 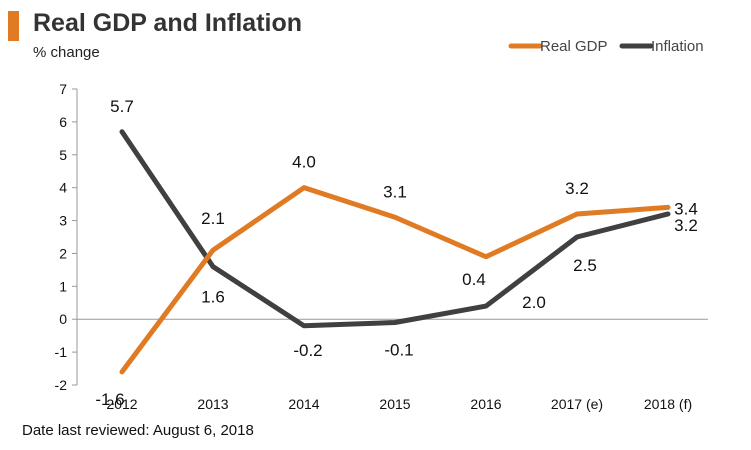 I want to click on x-tick-label: 2016, so click(x=485, y=404).